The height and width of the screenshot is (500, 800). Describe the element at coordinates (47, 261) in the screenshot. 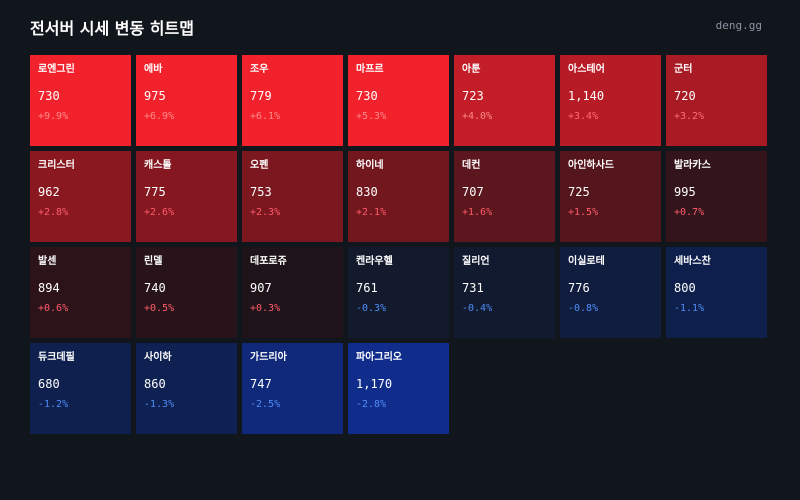

I see `server-name: 발센` at that location.